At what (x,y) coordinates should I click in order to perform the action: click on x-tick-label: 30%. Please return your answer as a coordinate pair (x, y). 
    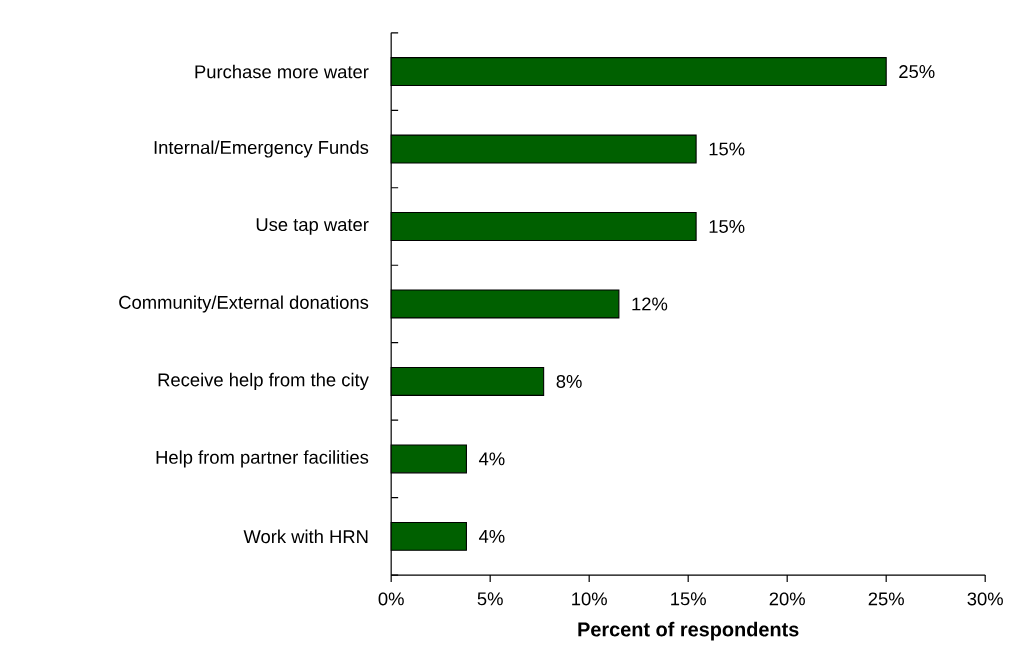
    Looking at the image, I should click on (985, 599).